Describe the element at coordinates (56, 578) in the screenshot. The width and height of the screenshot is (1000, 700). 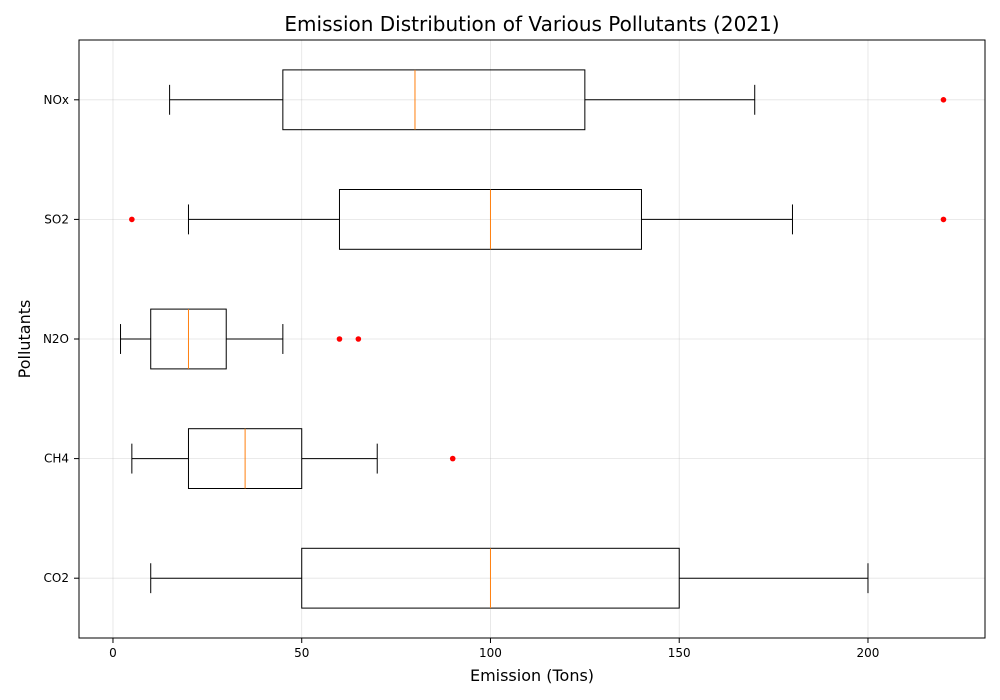
I see `y-tick-label: CO2` at that location.